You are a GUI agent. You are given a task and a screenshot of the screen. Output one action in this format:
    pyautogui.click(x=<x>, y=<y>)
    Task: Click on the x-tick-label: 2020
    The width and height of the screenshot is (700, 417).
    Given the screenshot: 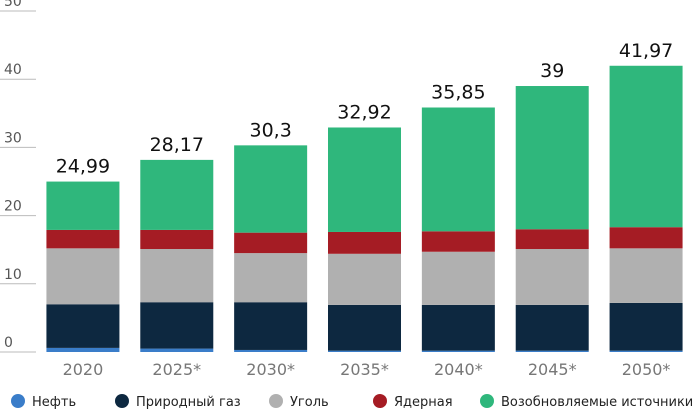 What is the action you would take?
    pyautogui.click(x=83, y=369)
    